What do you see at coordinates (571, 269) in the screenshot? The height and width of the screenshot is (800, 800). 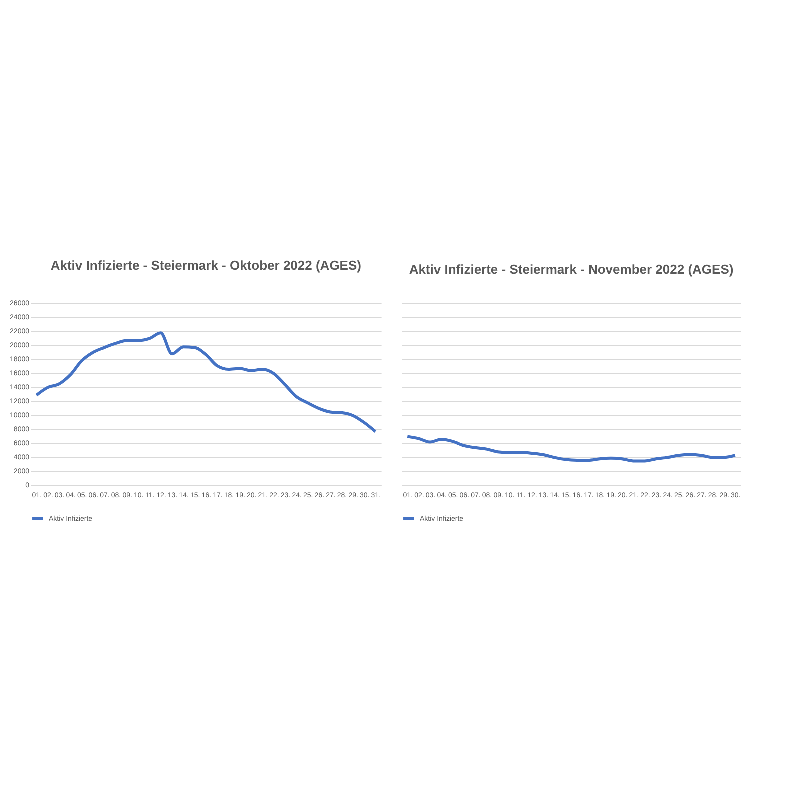 I see `chart-title: Aktiv Infizierte - Steiermark - November 2022 (AGES)` at bounding box center [571, 269].